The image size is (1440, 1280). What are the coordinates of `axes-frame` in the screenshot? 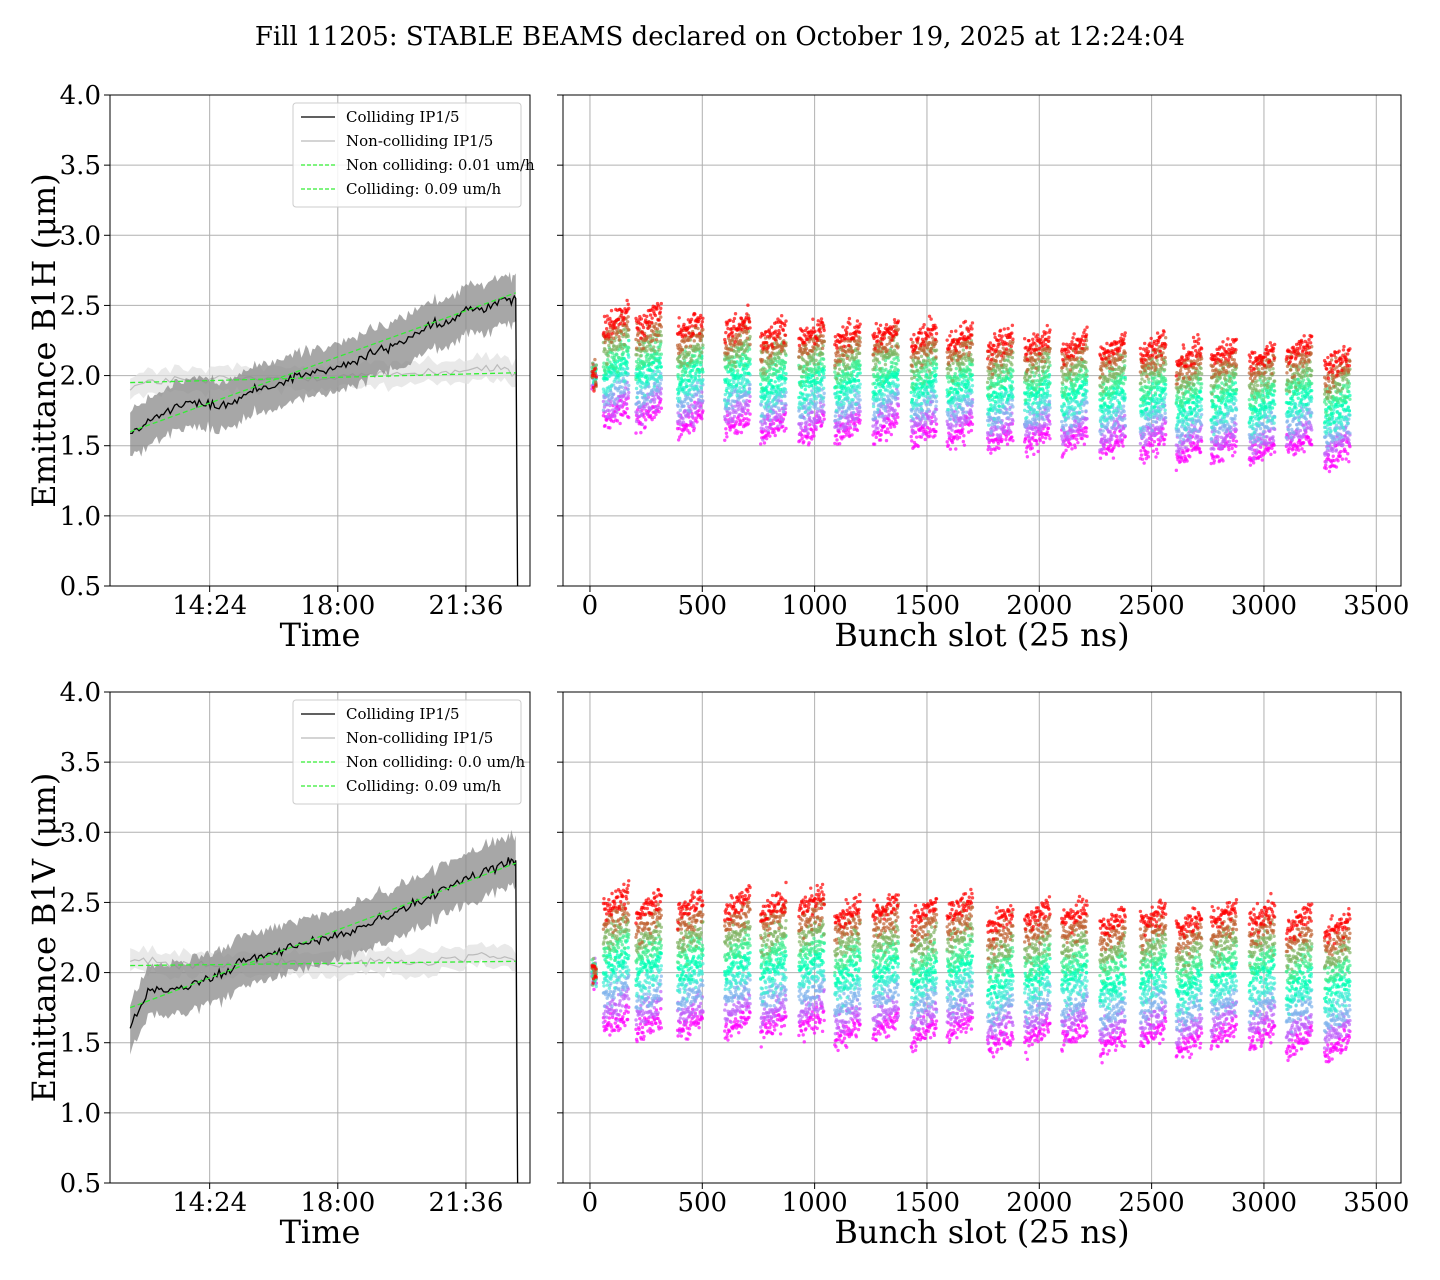 It's located at (320, 340).